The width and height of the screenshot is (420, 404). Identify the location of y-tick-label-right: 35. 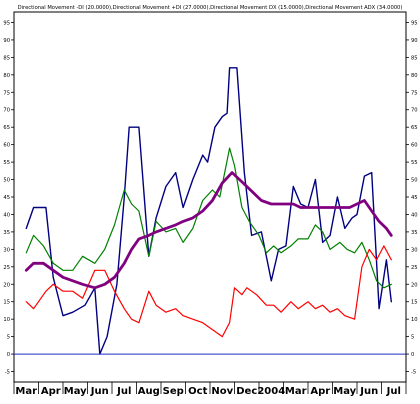
(414, 233).